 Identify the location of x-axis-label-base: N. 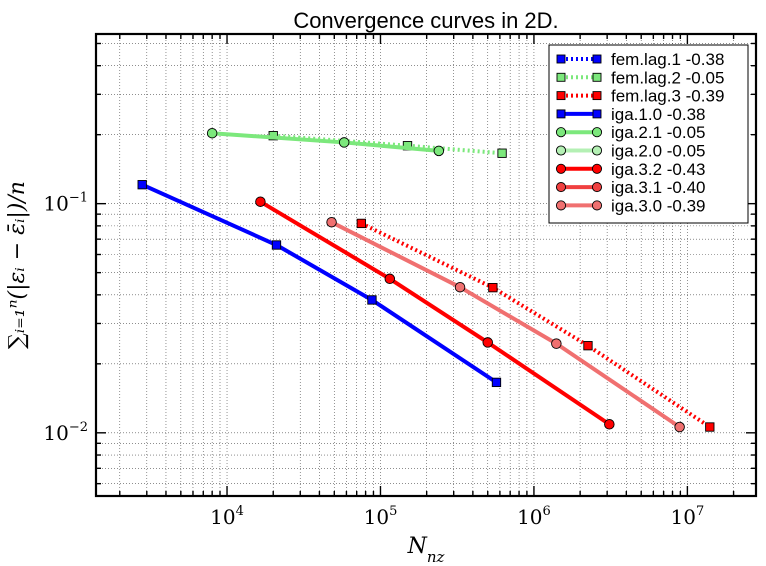
(417, 546).